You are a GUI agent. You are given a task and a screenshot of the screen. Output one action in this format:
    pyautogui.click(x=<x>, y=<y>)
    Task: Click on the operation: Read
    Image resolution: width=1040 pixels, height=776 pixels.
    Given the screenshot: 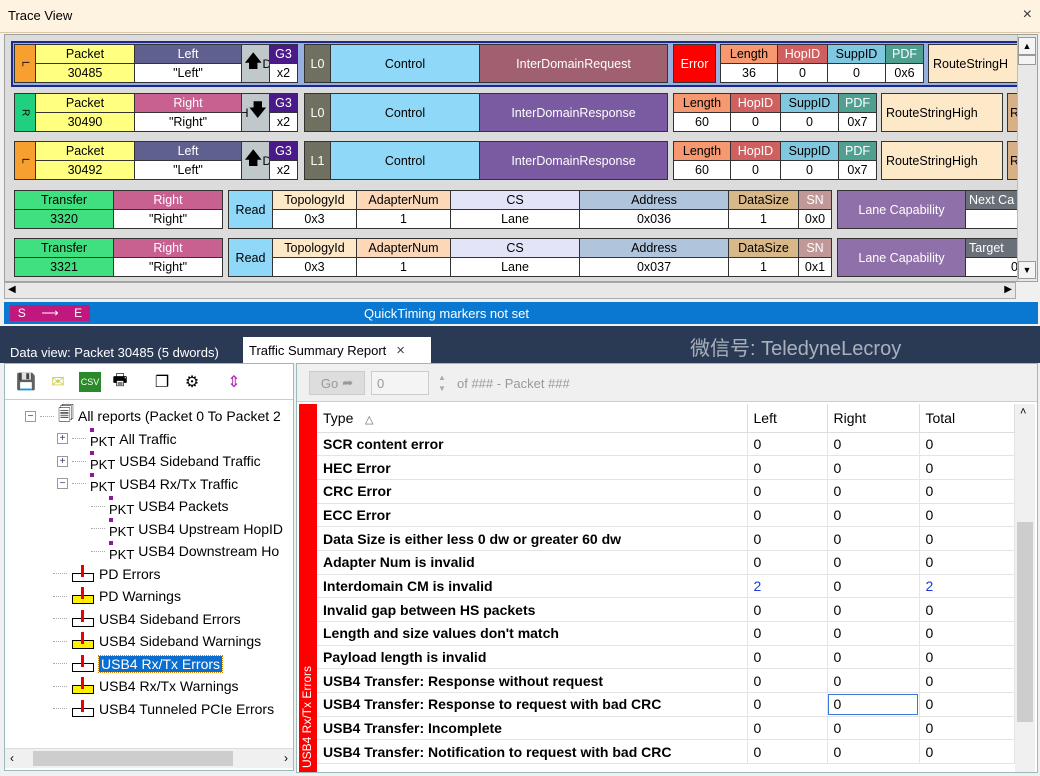 What is the action you would take?
    pyautogui.click(x=250, y=257)
    